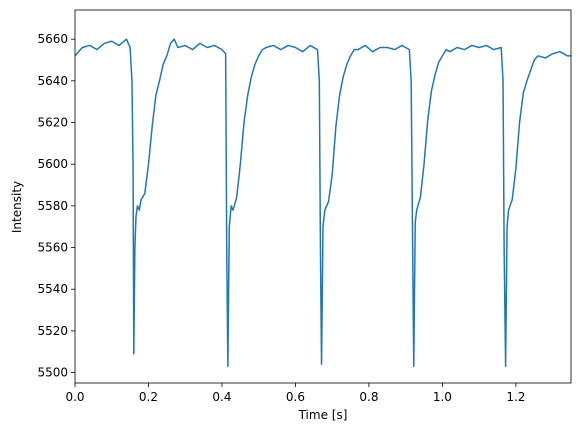  I want to click on y-tick-label: 5640, so click(52, 81).